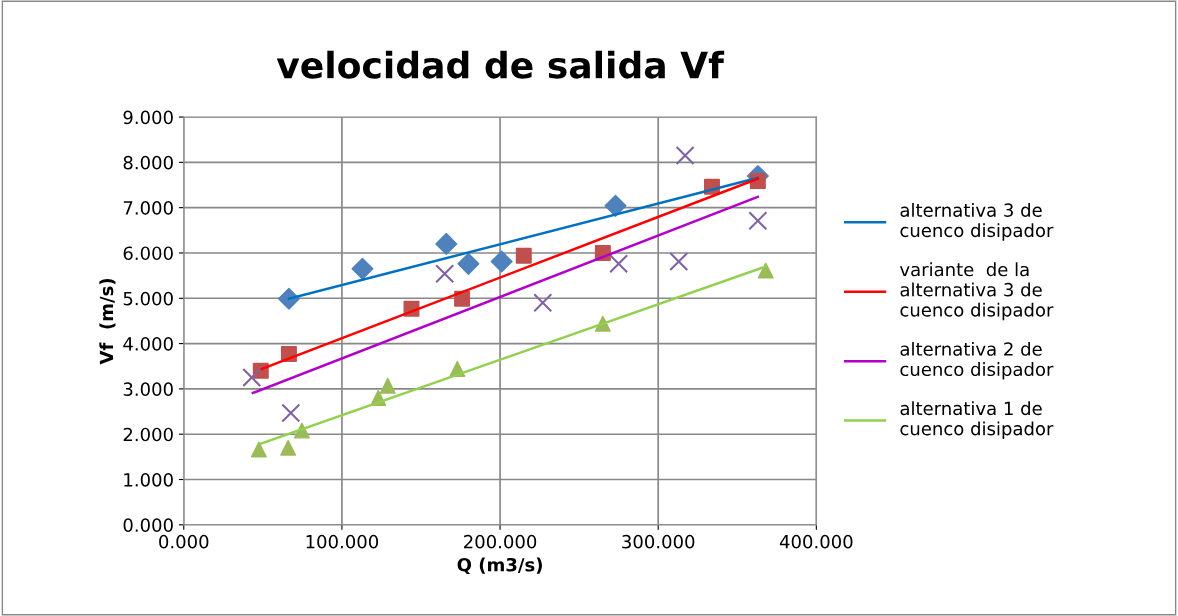 The width and height of the screenshot is (1178, 616). I want to click on y-tick-label: 1.000, so click(148, 479).